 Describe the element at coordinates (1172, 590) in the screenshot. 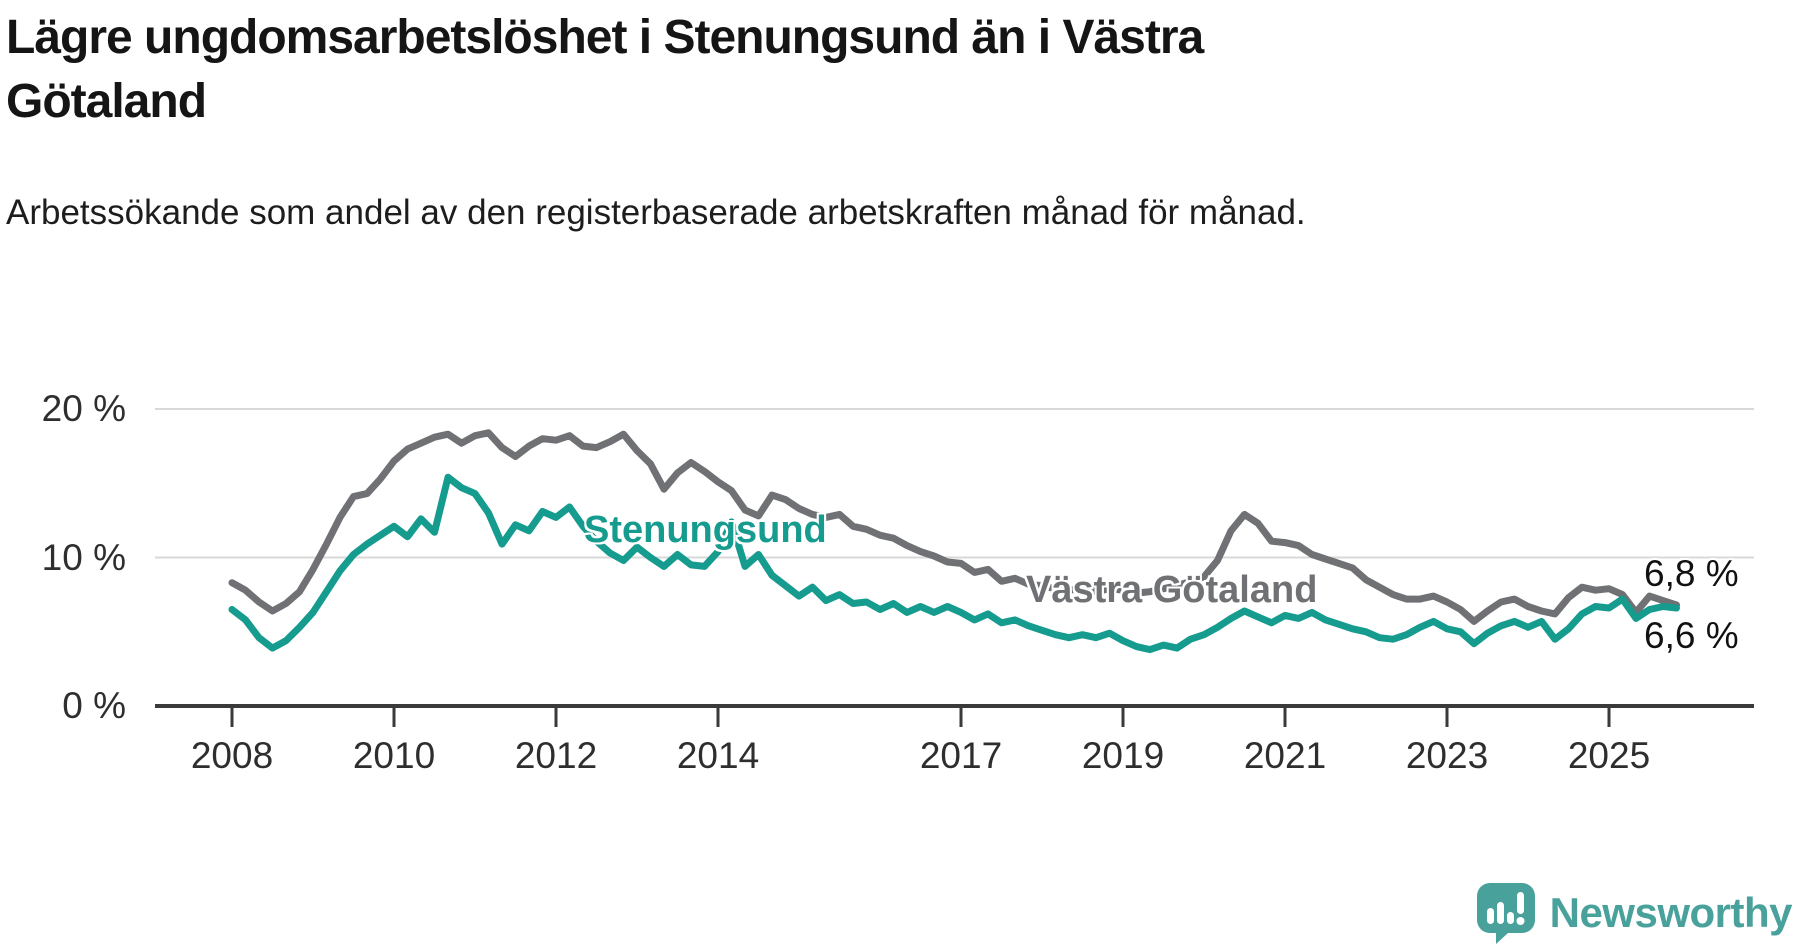

I see `series-label-vastra-gotaland: Västra Götaland` at that location.